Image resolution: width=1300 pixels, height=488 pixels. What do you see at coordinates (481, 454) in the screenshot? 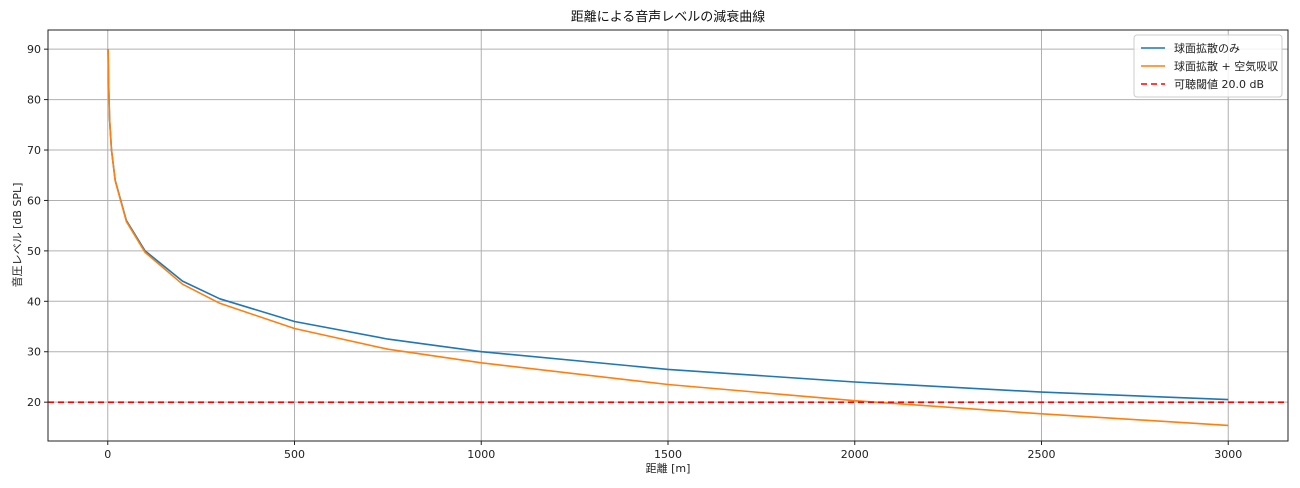
I see `x-tick-label: 1000` at bounding box center [481, 454].